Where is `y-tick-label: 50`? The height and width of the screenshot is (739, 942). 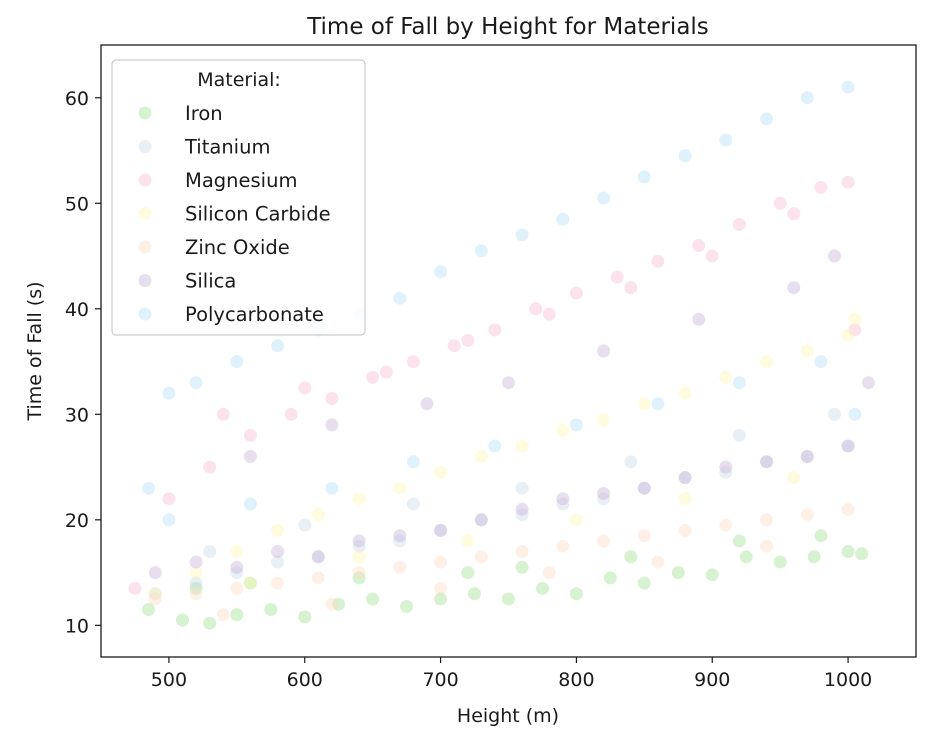 y-tick-label: 50 is located at coordinates (77, 204).